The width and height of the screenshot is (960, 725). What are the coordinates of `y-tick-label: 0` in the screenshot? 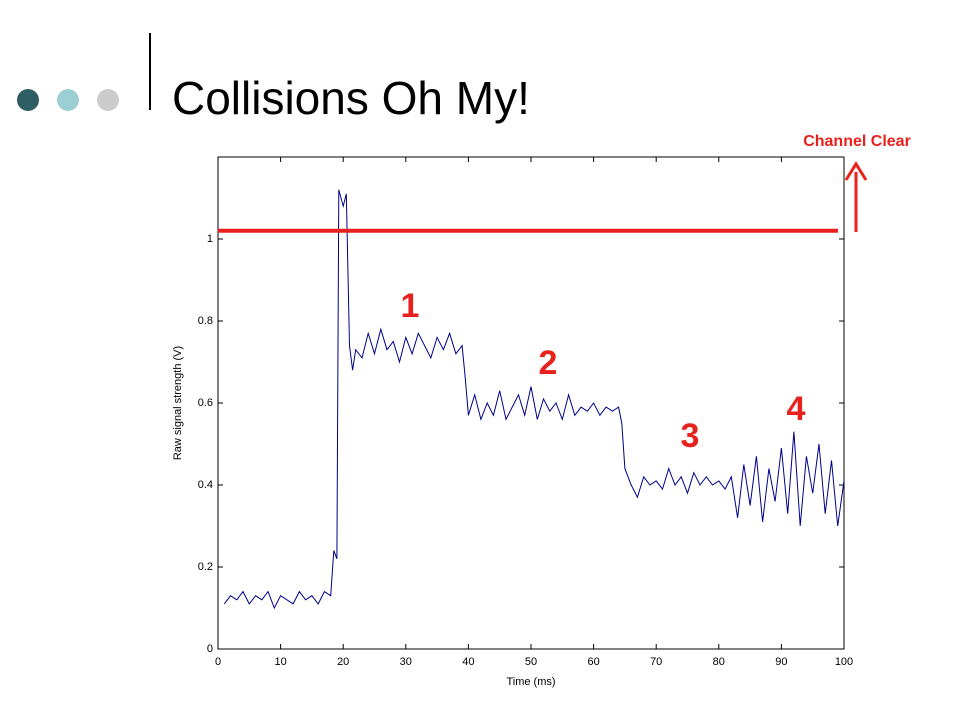 It's located at (210, 649).